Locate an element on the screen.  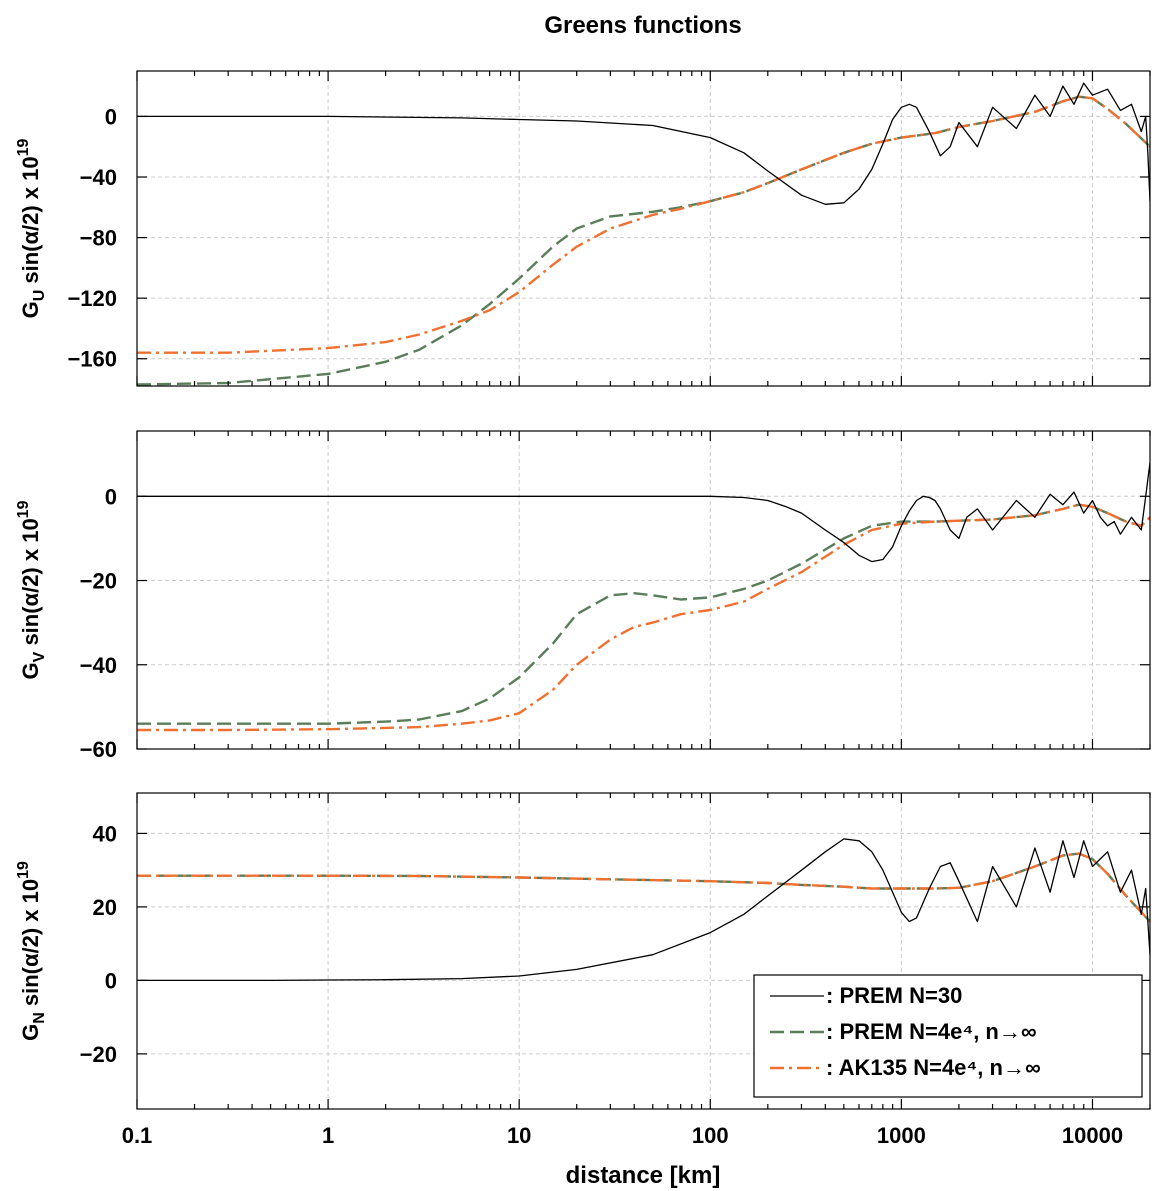
y-axis-label-group-GU: GU sin(α/2) x 1019 is located at coordinates (31, 228).